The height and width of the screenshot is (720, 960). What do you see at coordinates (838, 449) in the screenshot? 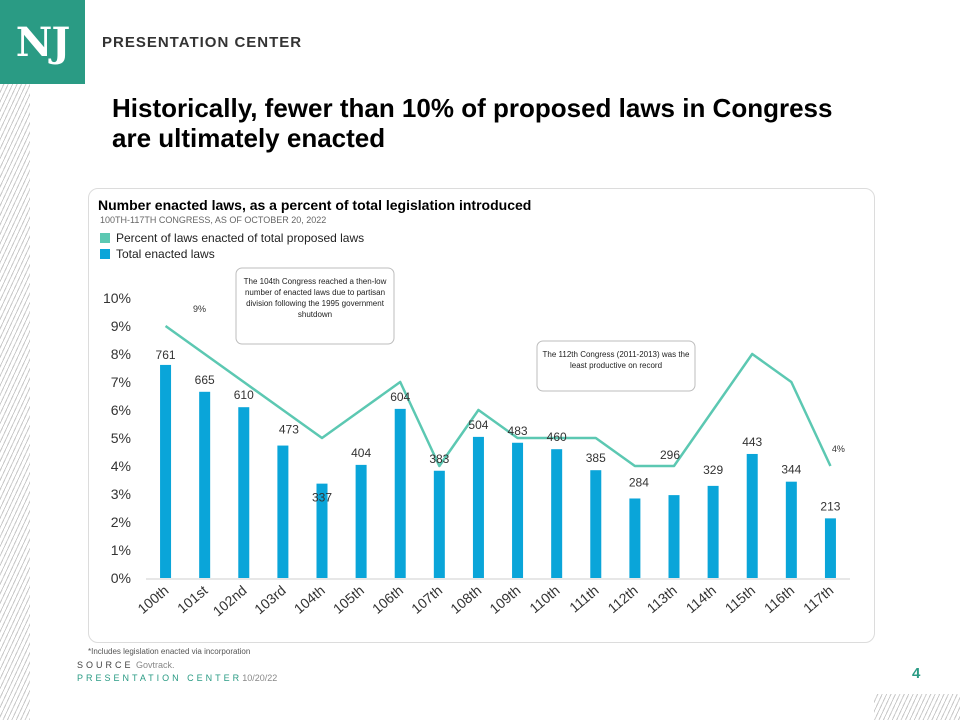
I see `line-value-label: 4%` at bounding box center [838, 449].